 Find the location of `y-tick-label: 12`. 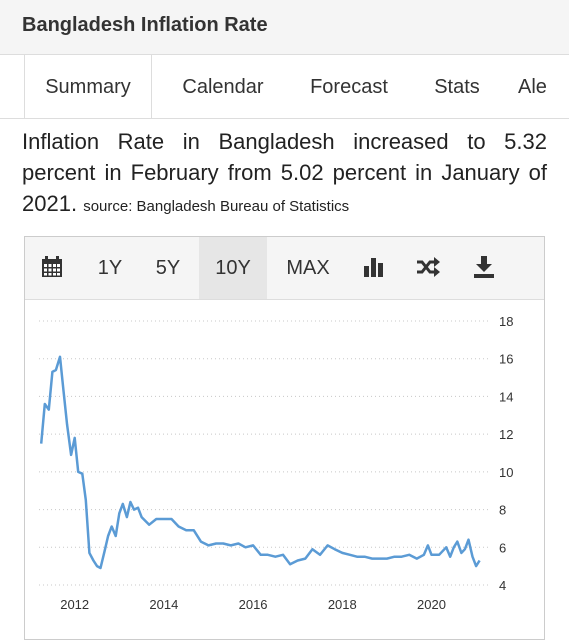

y-tick-label: 12 is located at coordinates (506, 434).